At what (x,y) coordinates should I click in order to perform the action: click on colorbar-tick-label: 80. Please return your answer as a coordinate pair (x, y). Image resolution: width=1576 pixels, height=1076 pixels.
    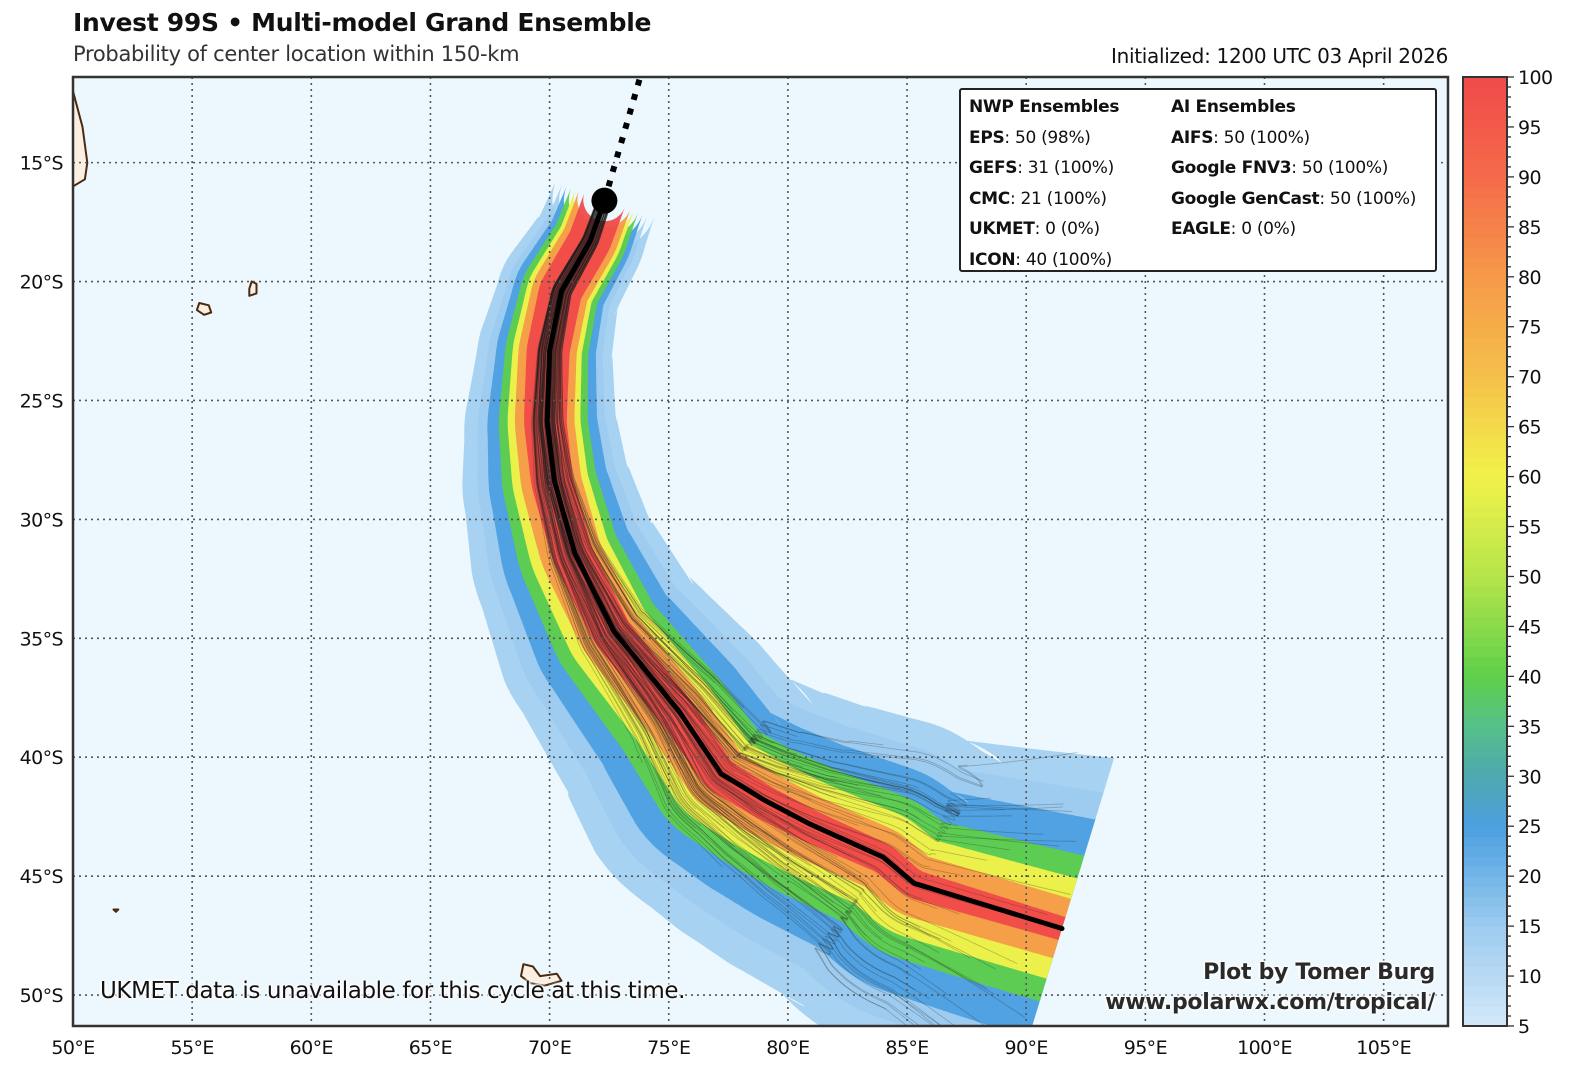
    Looking at the image, I should click on (1529, 278).